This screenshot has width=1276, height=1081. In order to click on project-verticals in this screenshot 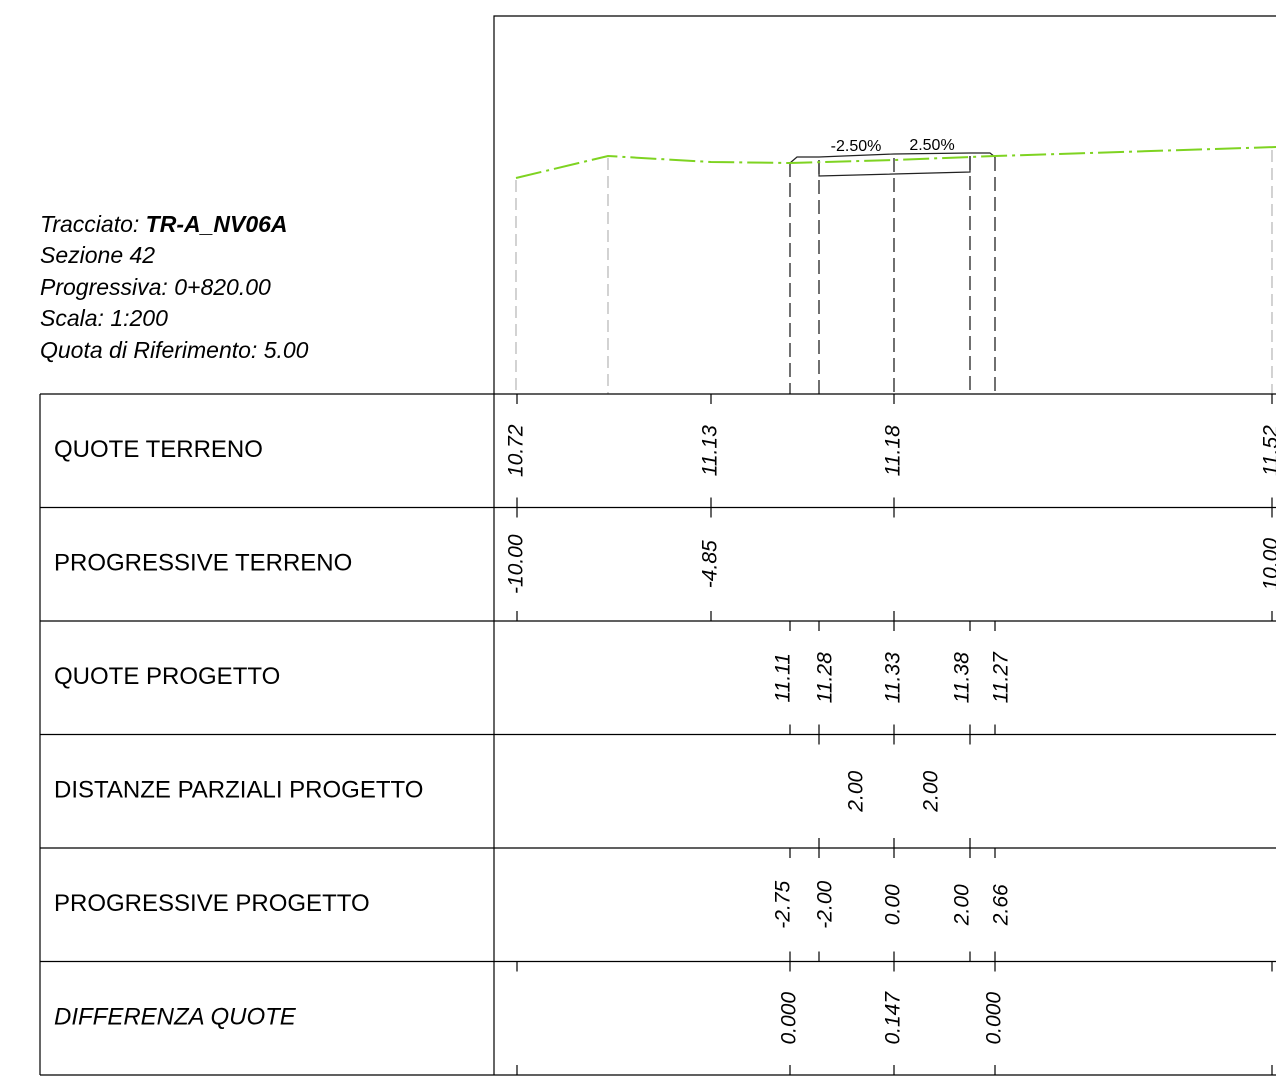, I will do `click(892, 275)`.